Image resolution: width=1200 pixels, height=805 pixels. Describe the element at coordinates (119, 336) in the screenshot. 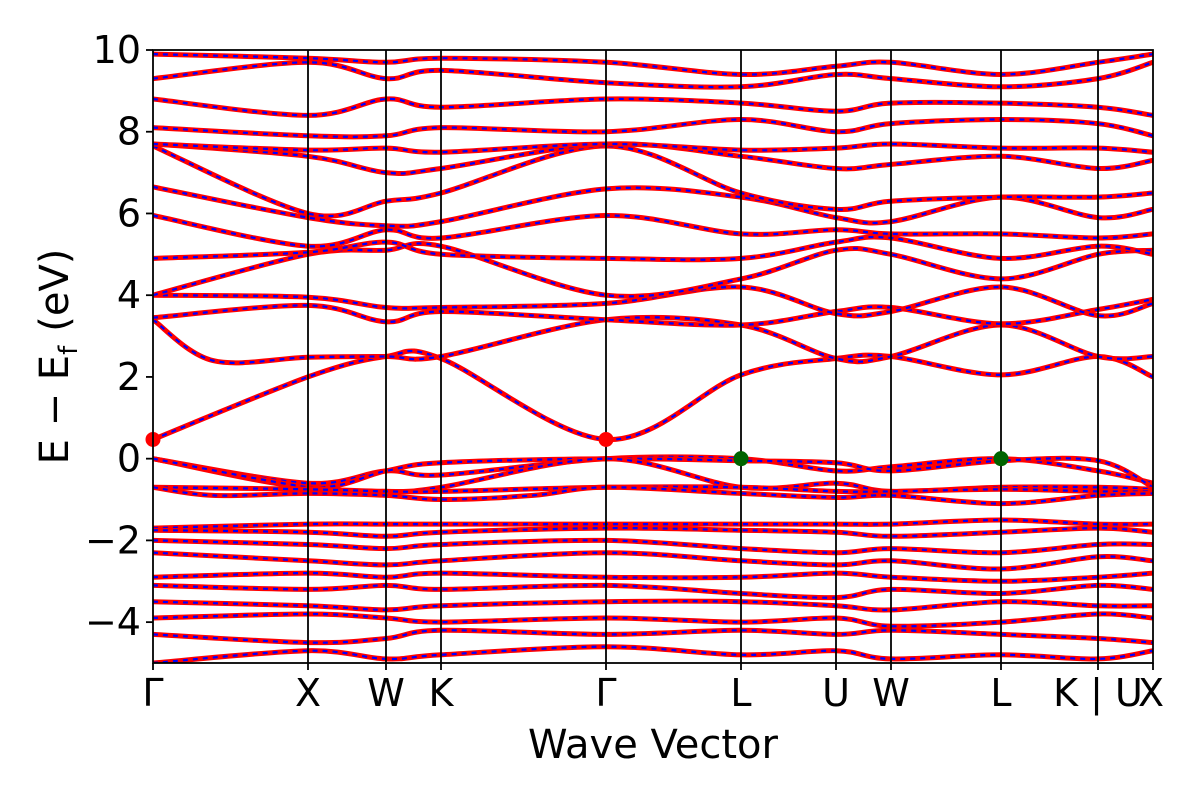

I see `y-axis-ticks: 10 8 6 4 2 0 −2 −4` at that location.